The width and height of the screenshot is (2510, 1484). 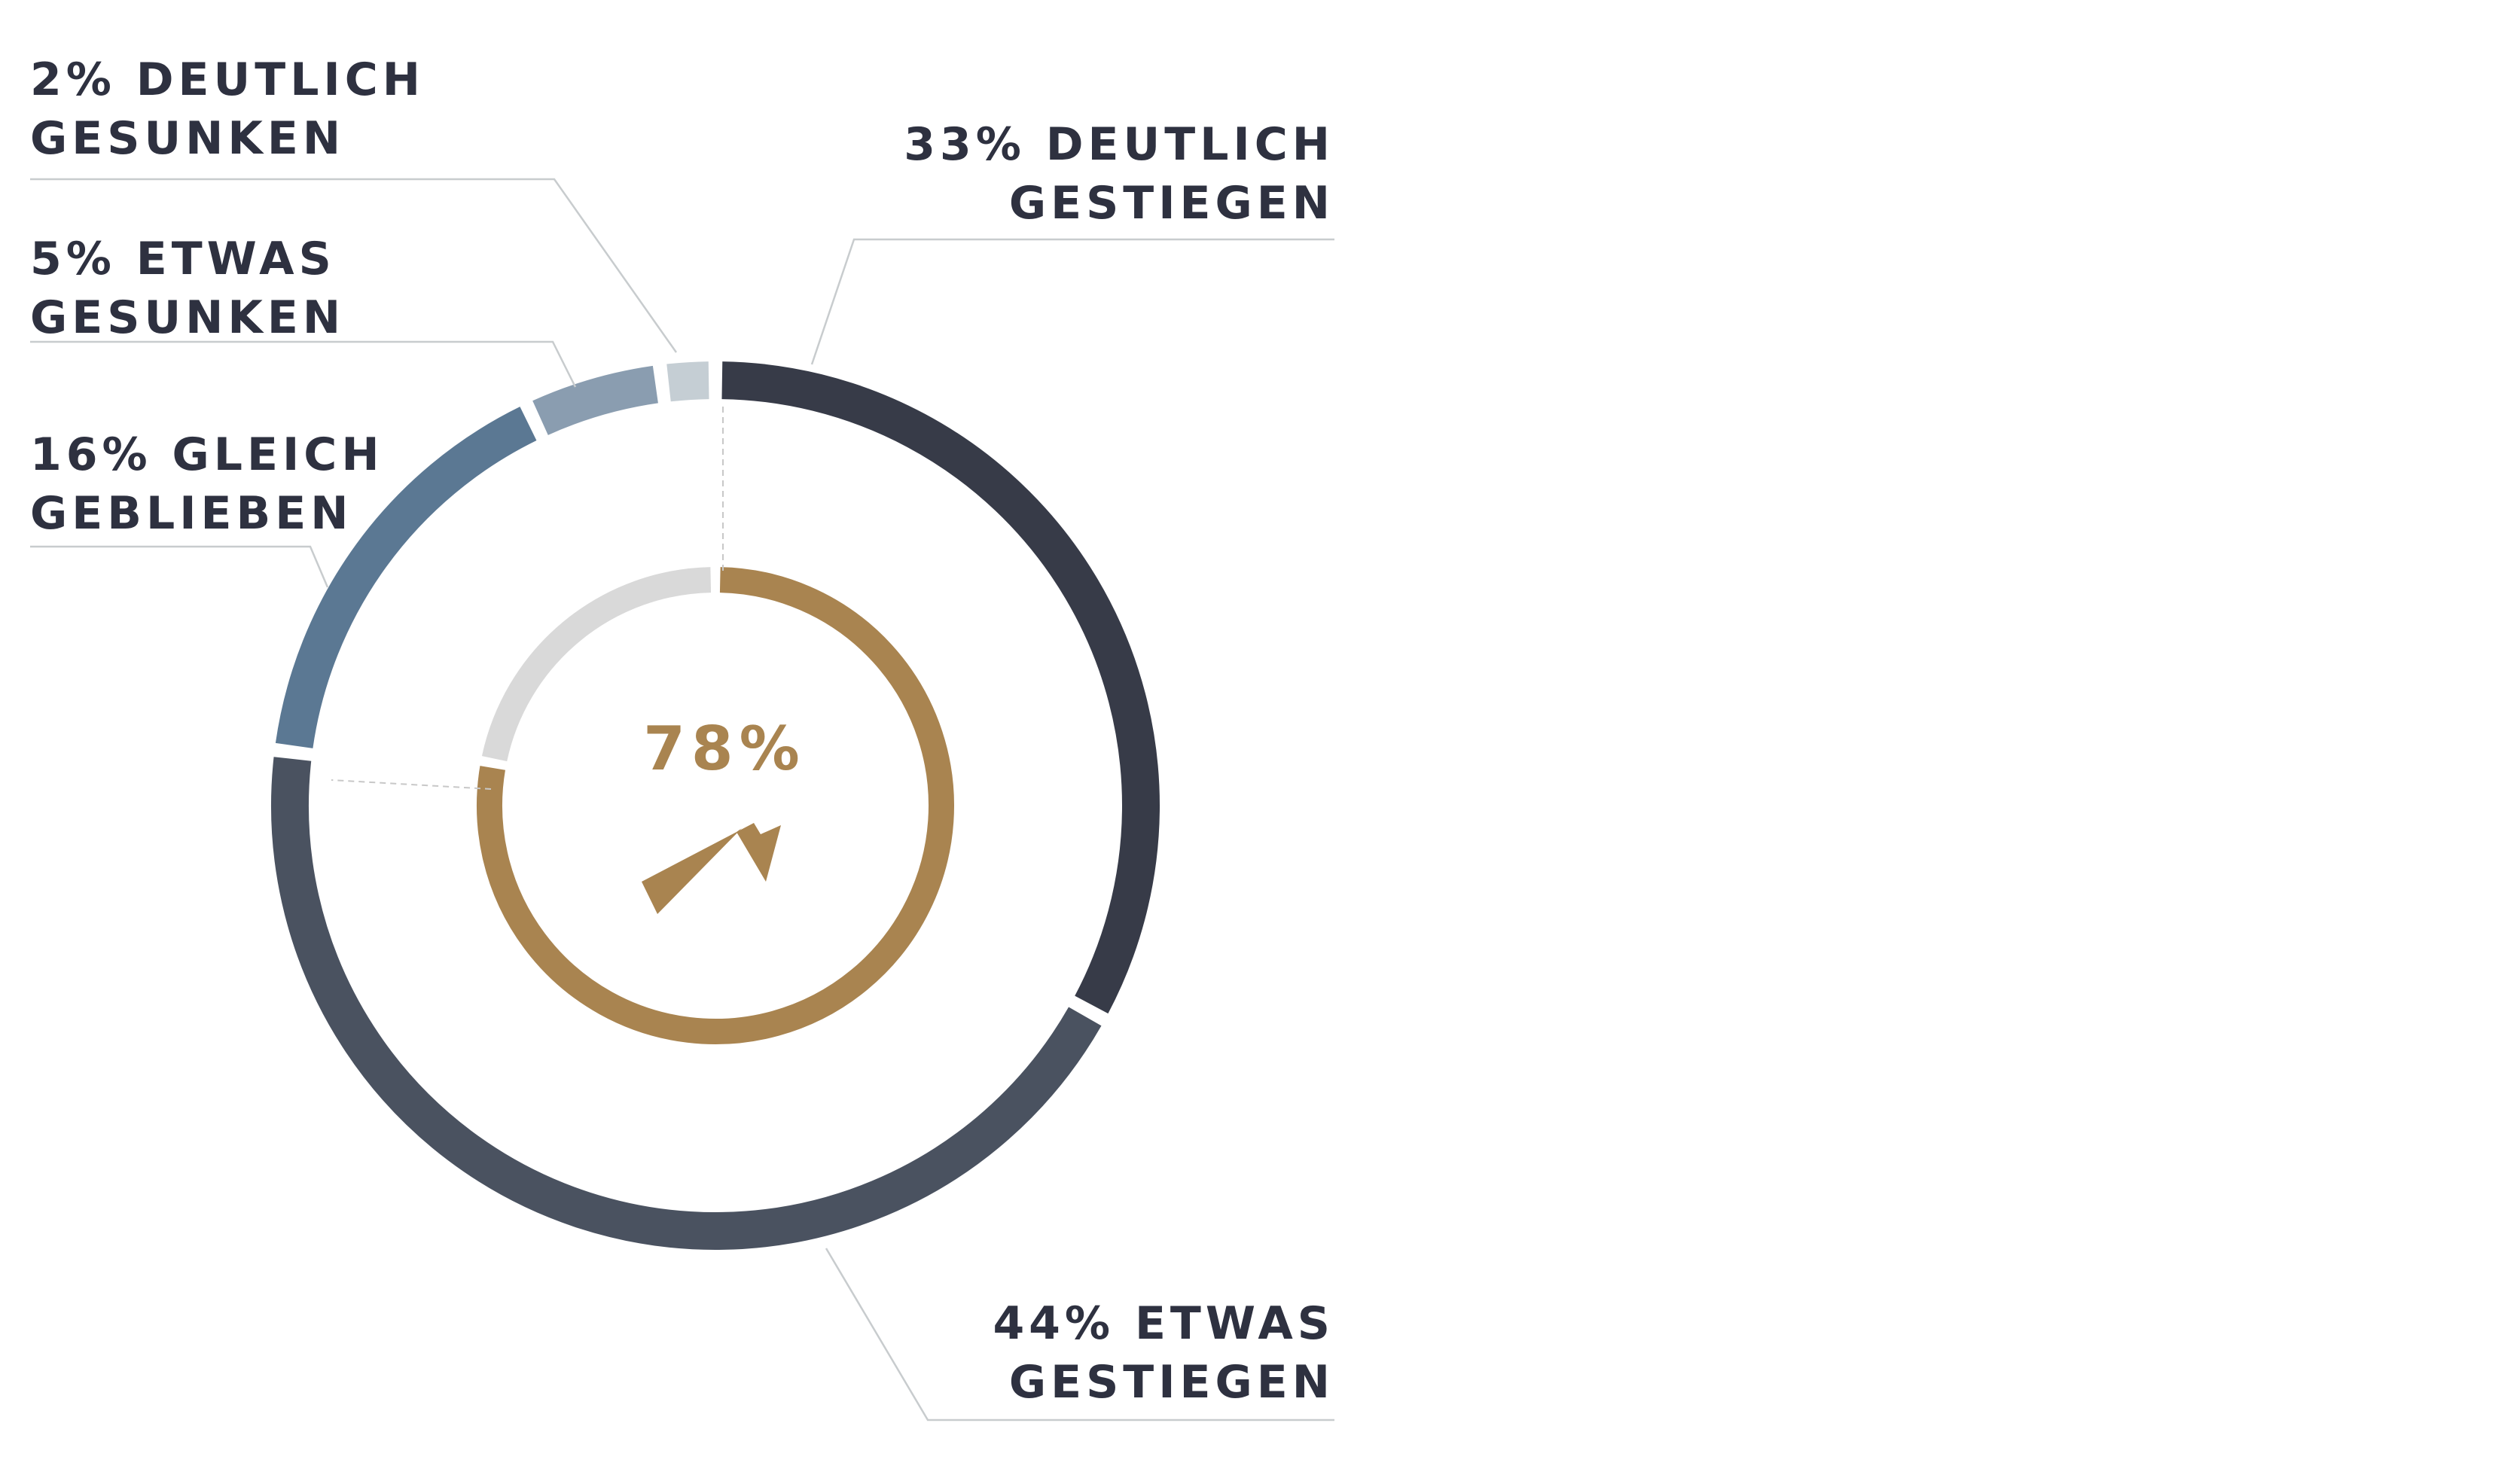 I want to click on label-etwas-gestiegen-line2: GESTIEGEN, so click(x=1171, y=1382).